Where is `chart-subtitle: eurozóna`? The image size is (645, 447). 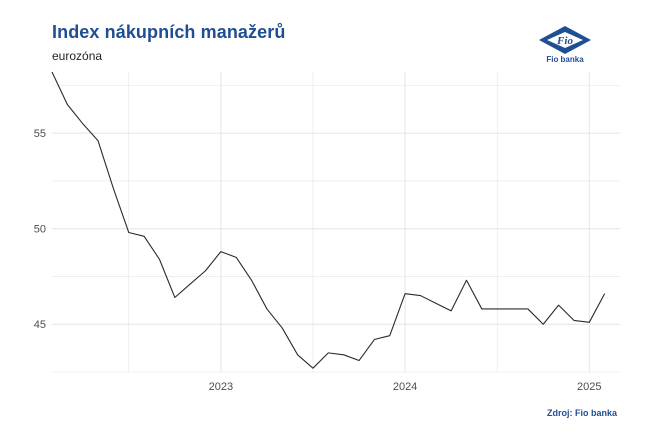 chart-subtitle: eurozóna is located at coordinates (77, 56).